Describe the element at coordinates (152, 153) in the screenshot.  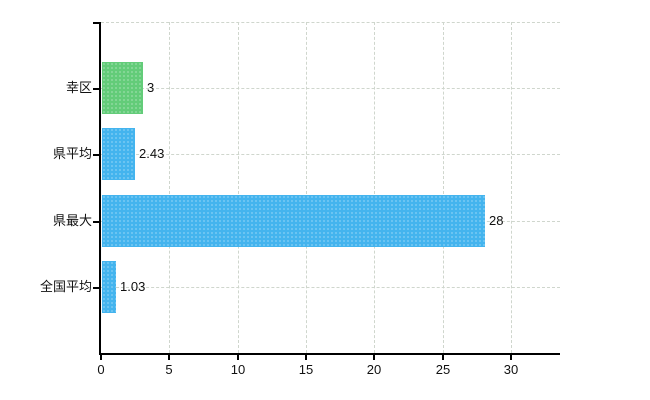
I see `bar-value-label: 2.43` at that location.